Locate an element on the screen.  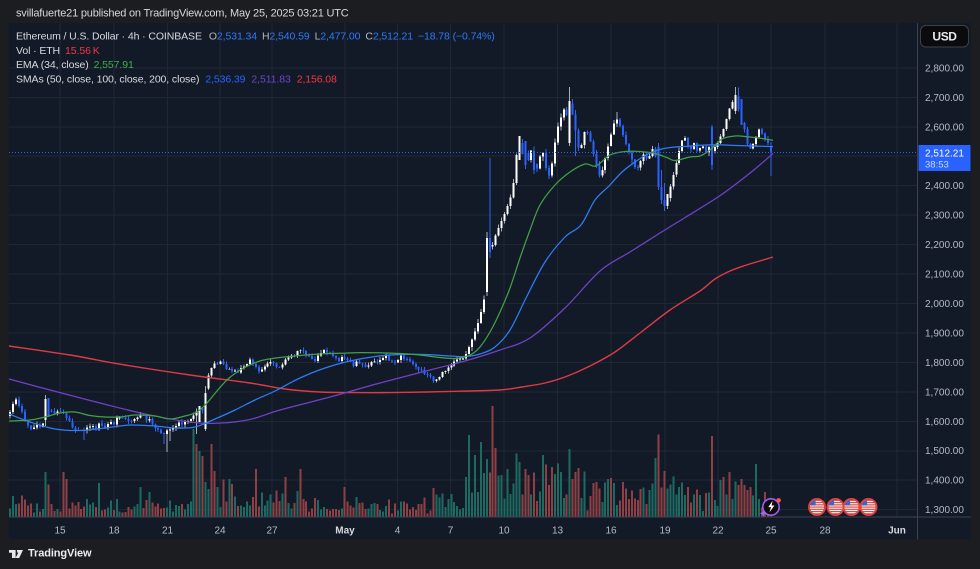
svg-text: 22 is located at coordinates (718, 531).